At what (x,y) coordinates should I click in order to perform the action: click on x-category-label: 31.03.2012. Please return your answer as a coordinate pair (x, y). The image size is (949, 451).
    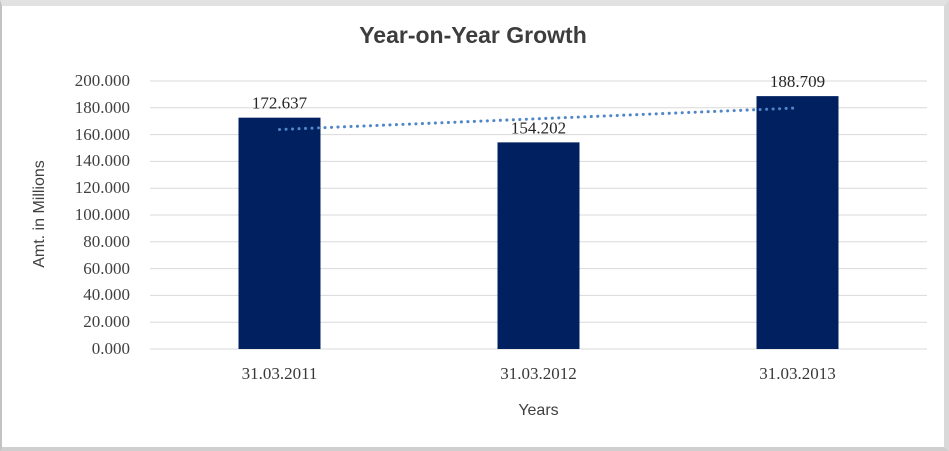
    Looking at the image, I should click on (538, 373).